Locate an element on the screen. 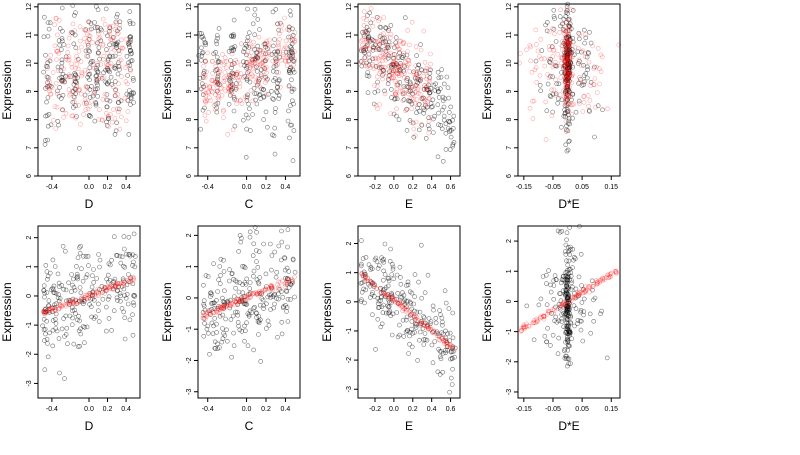  y-tick-label: -2 is located at coordinates (189, 360).